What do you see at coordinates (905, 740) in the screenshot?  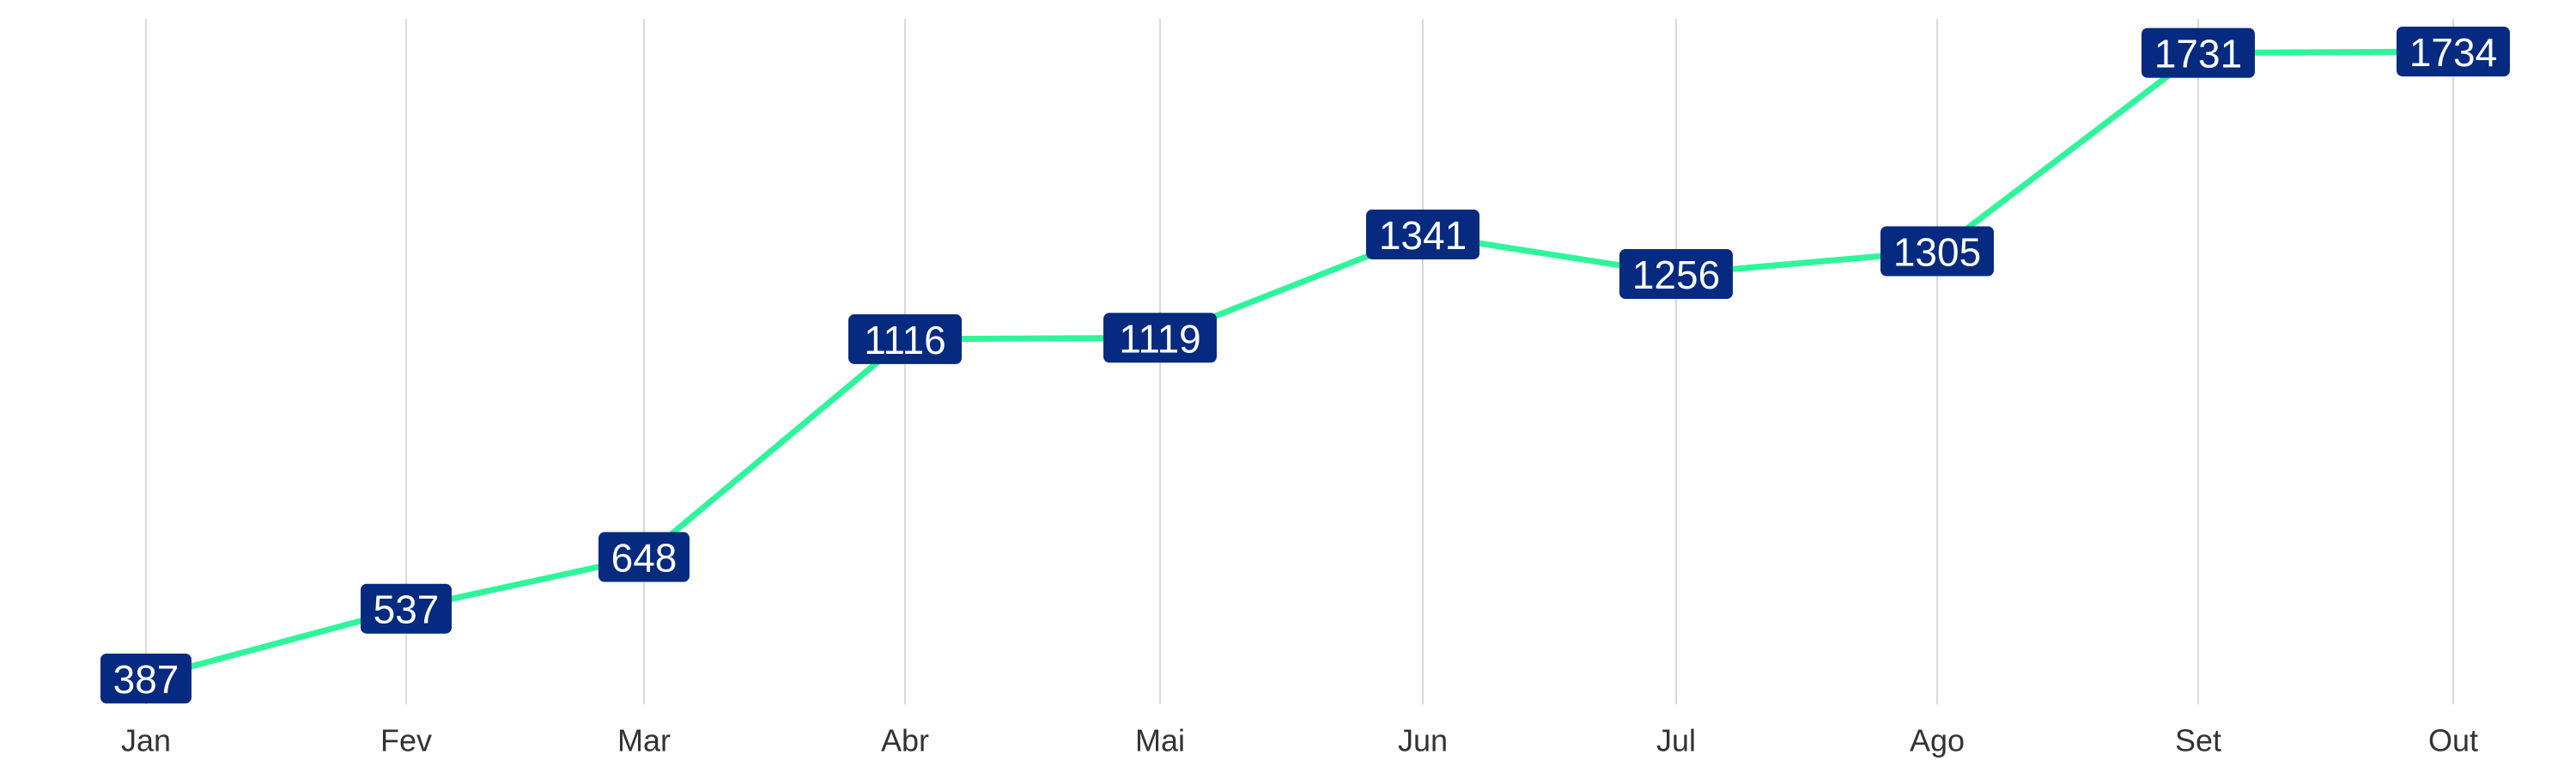 I see `x-tick-label-abr: Abr` at bounding box center [905, 740].